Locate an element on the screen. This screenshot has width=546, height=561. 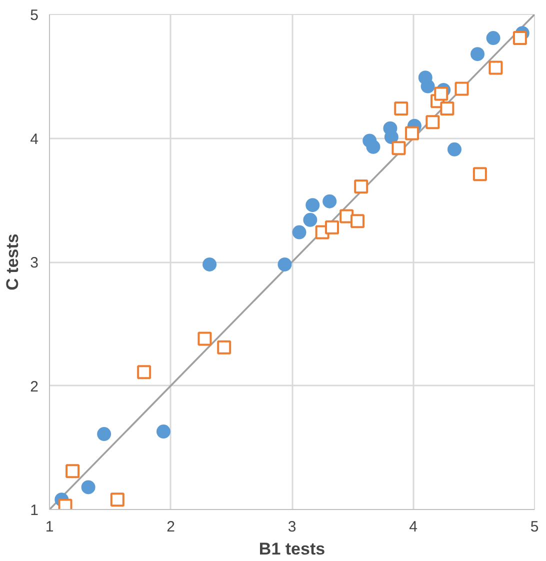
x-axis-title: B1 tests is located at coordinates (292, 549).